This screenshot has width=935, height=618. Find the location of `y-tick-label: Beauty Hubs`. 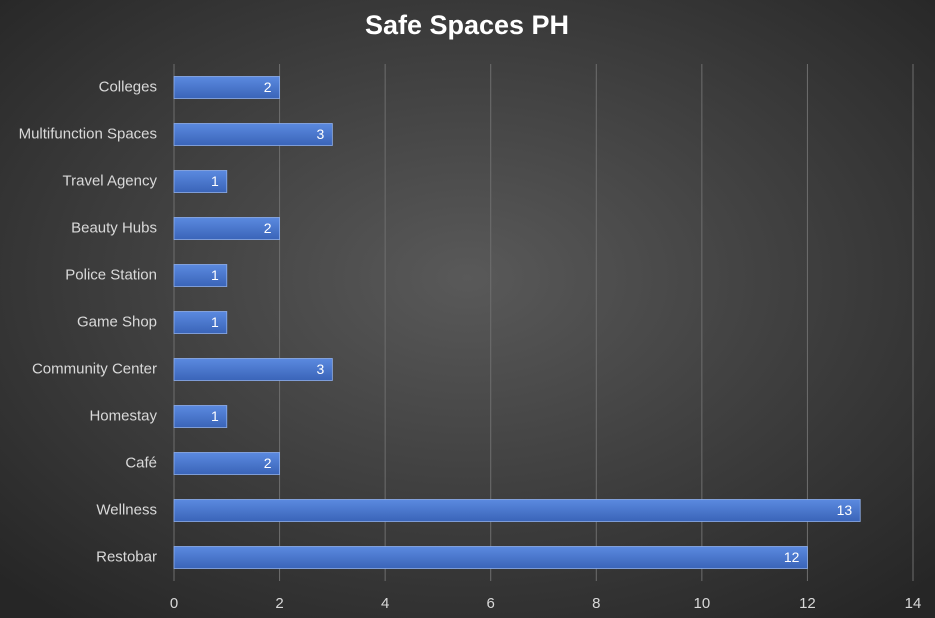

y-tick-label: Beauty Hubs is located at coordinates (114, 227).